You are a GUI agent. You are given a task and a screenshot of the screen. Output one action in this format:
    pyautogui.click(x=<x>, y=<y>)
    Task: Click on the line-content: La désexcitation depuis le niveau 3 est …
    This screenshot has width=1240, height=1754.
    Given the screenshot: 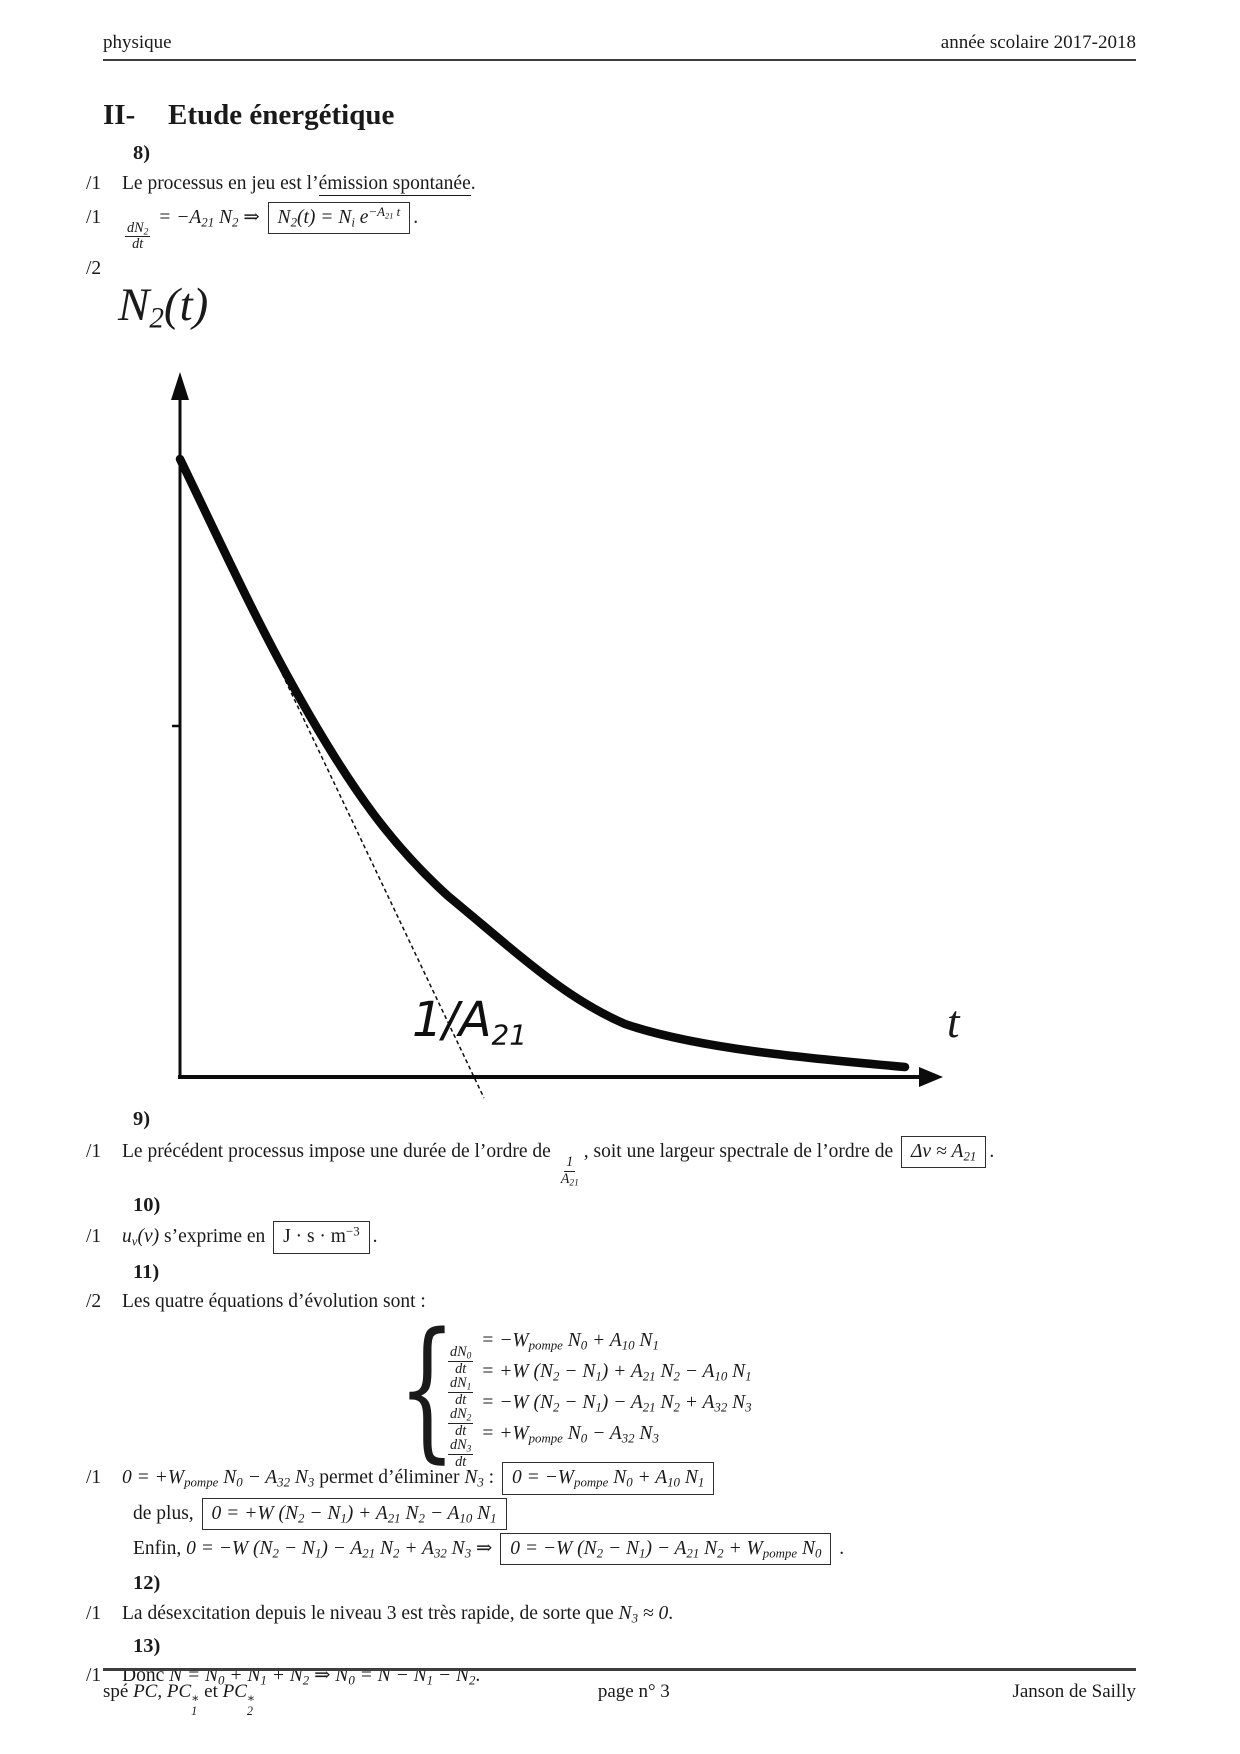 What is the action you would take?
    pyautogui.click(x=398, y=1613)
    